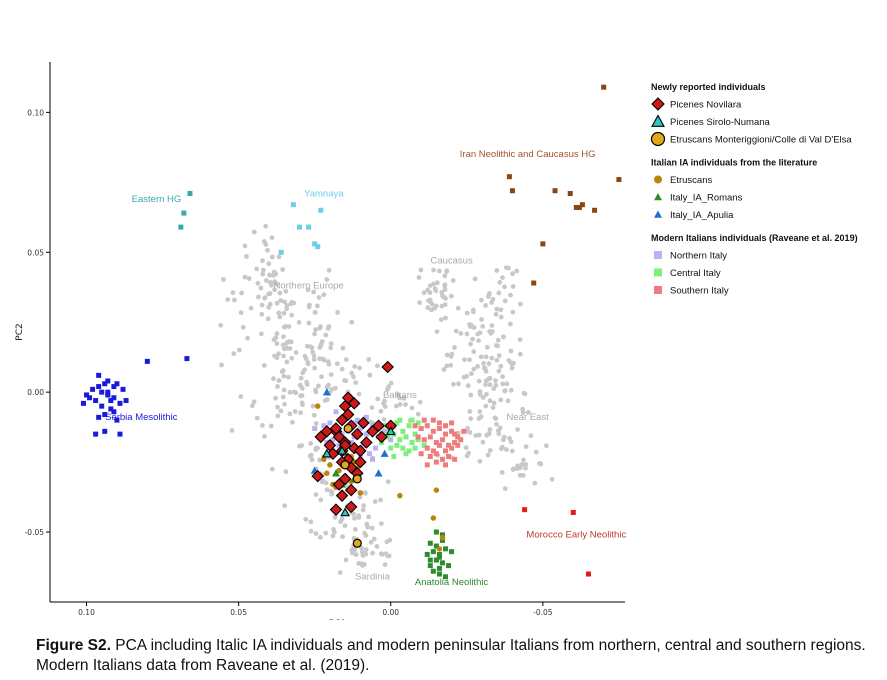 The image size is (887, 680). Describe the element at coordinates (73, 645) in the screenshot. I see `caption-label: Figure S2.` at that location.